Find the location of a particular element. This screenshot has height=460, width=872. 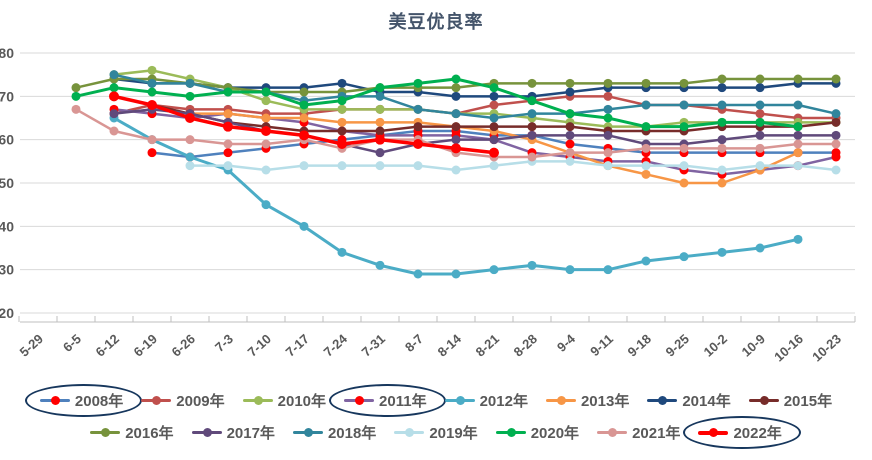

x-axis-label: 7-3 is located at coordinates (224, 343).